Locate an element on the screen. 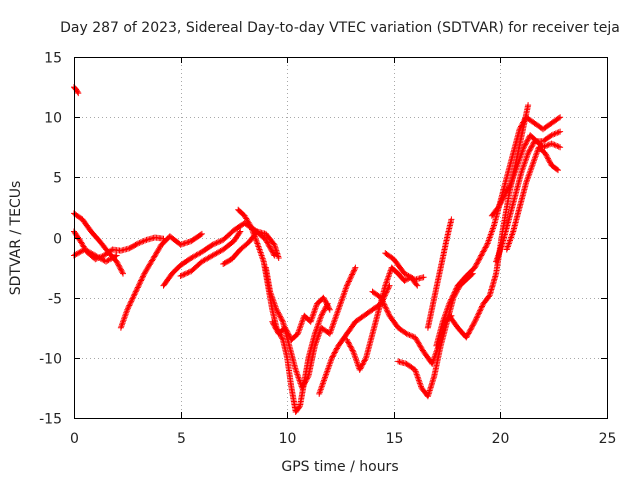 The image size is (640, 480). series-arc-g is located at coordinates (210, 253).